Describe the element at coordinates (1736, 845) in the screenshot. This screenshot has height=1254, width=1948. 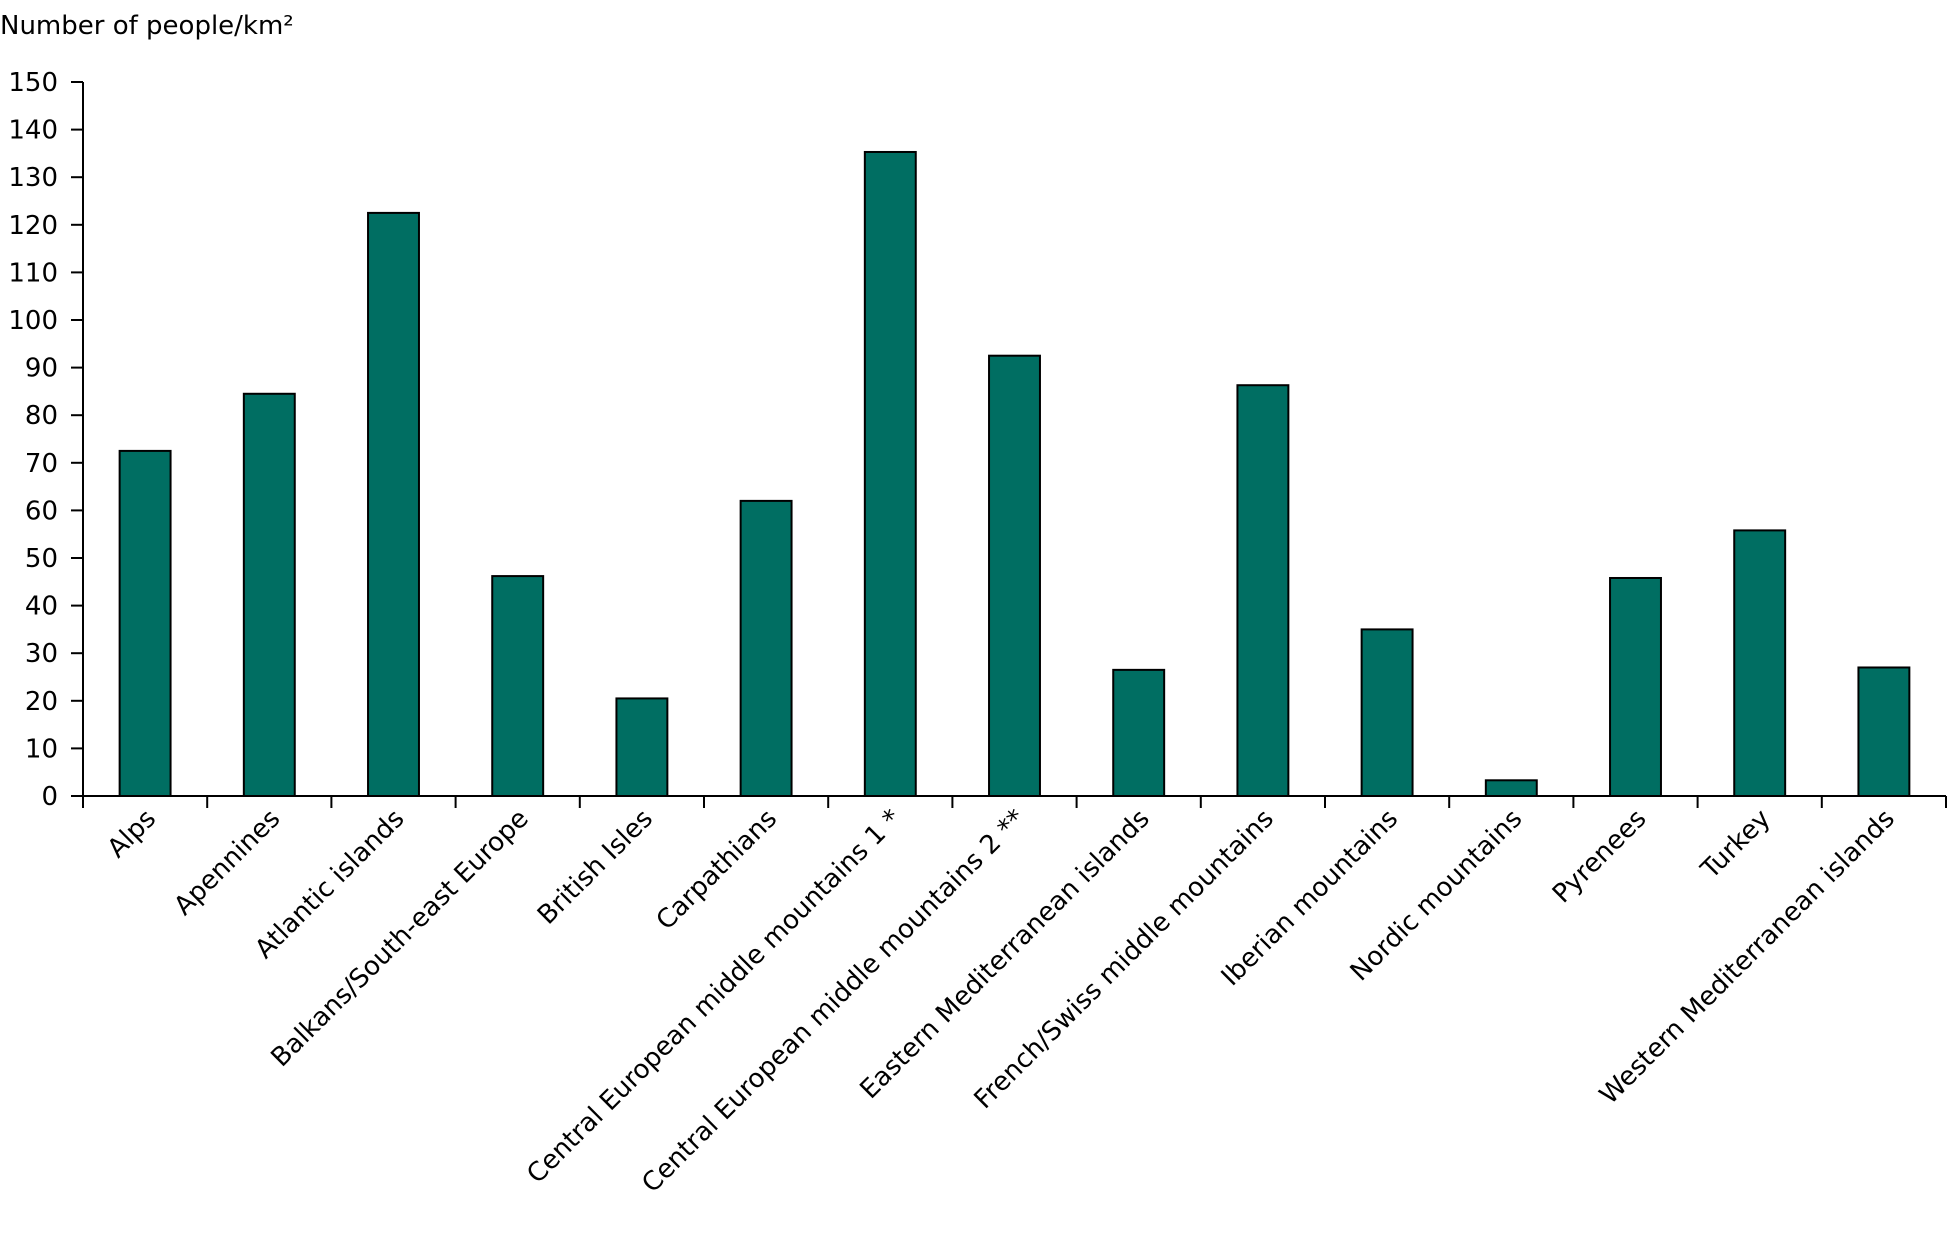
I see `category-label-13: Turkey` at that location.